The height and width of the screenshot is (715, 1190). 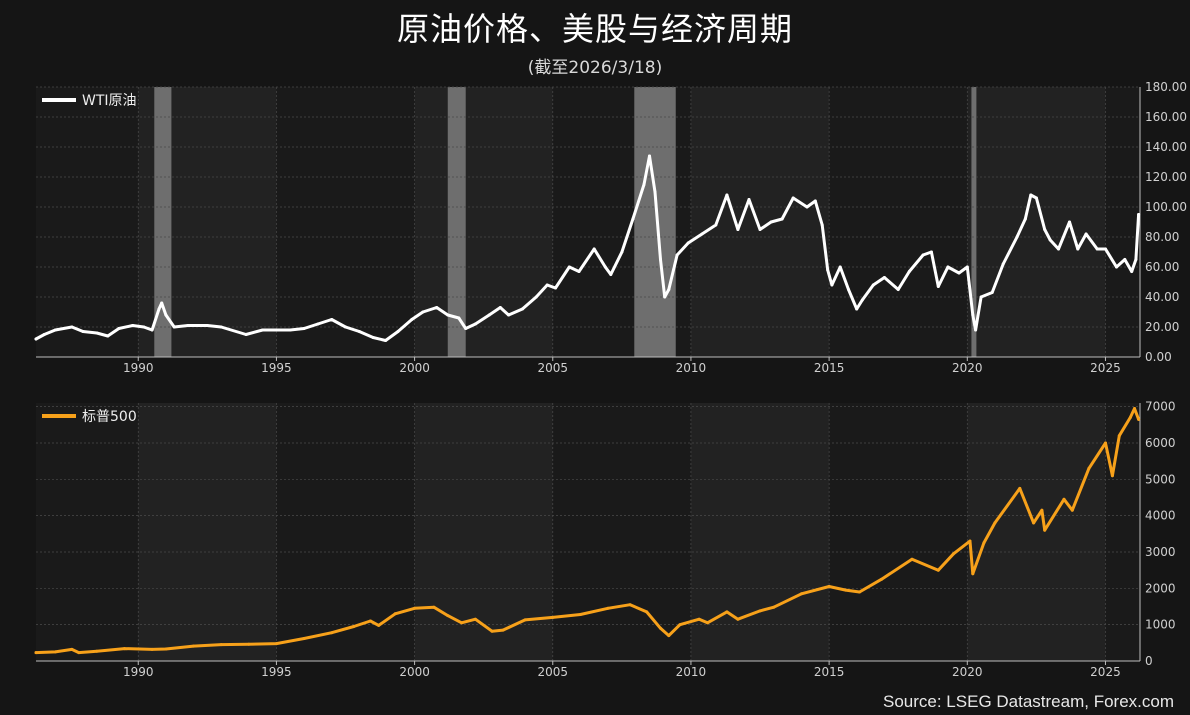 What do you see at coordinates (1028, 701) in the screenshot?
I see `source-note: Source: LSEG Datastream, Forex.com` at bounding box center [1028, 701].